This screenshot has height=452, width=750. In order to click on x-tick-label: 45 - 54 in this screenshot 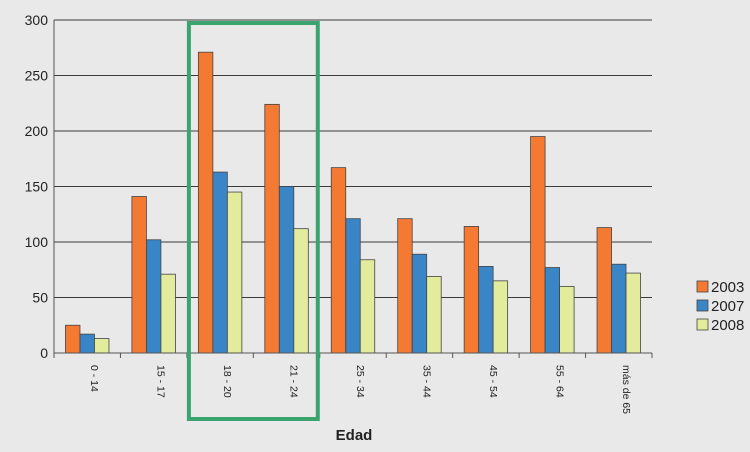, I will do `click(493, 381)`.